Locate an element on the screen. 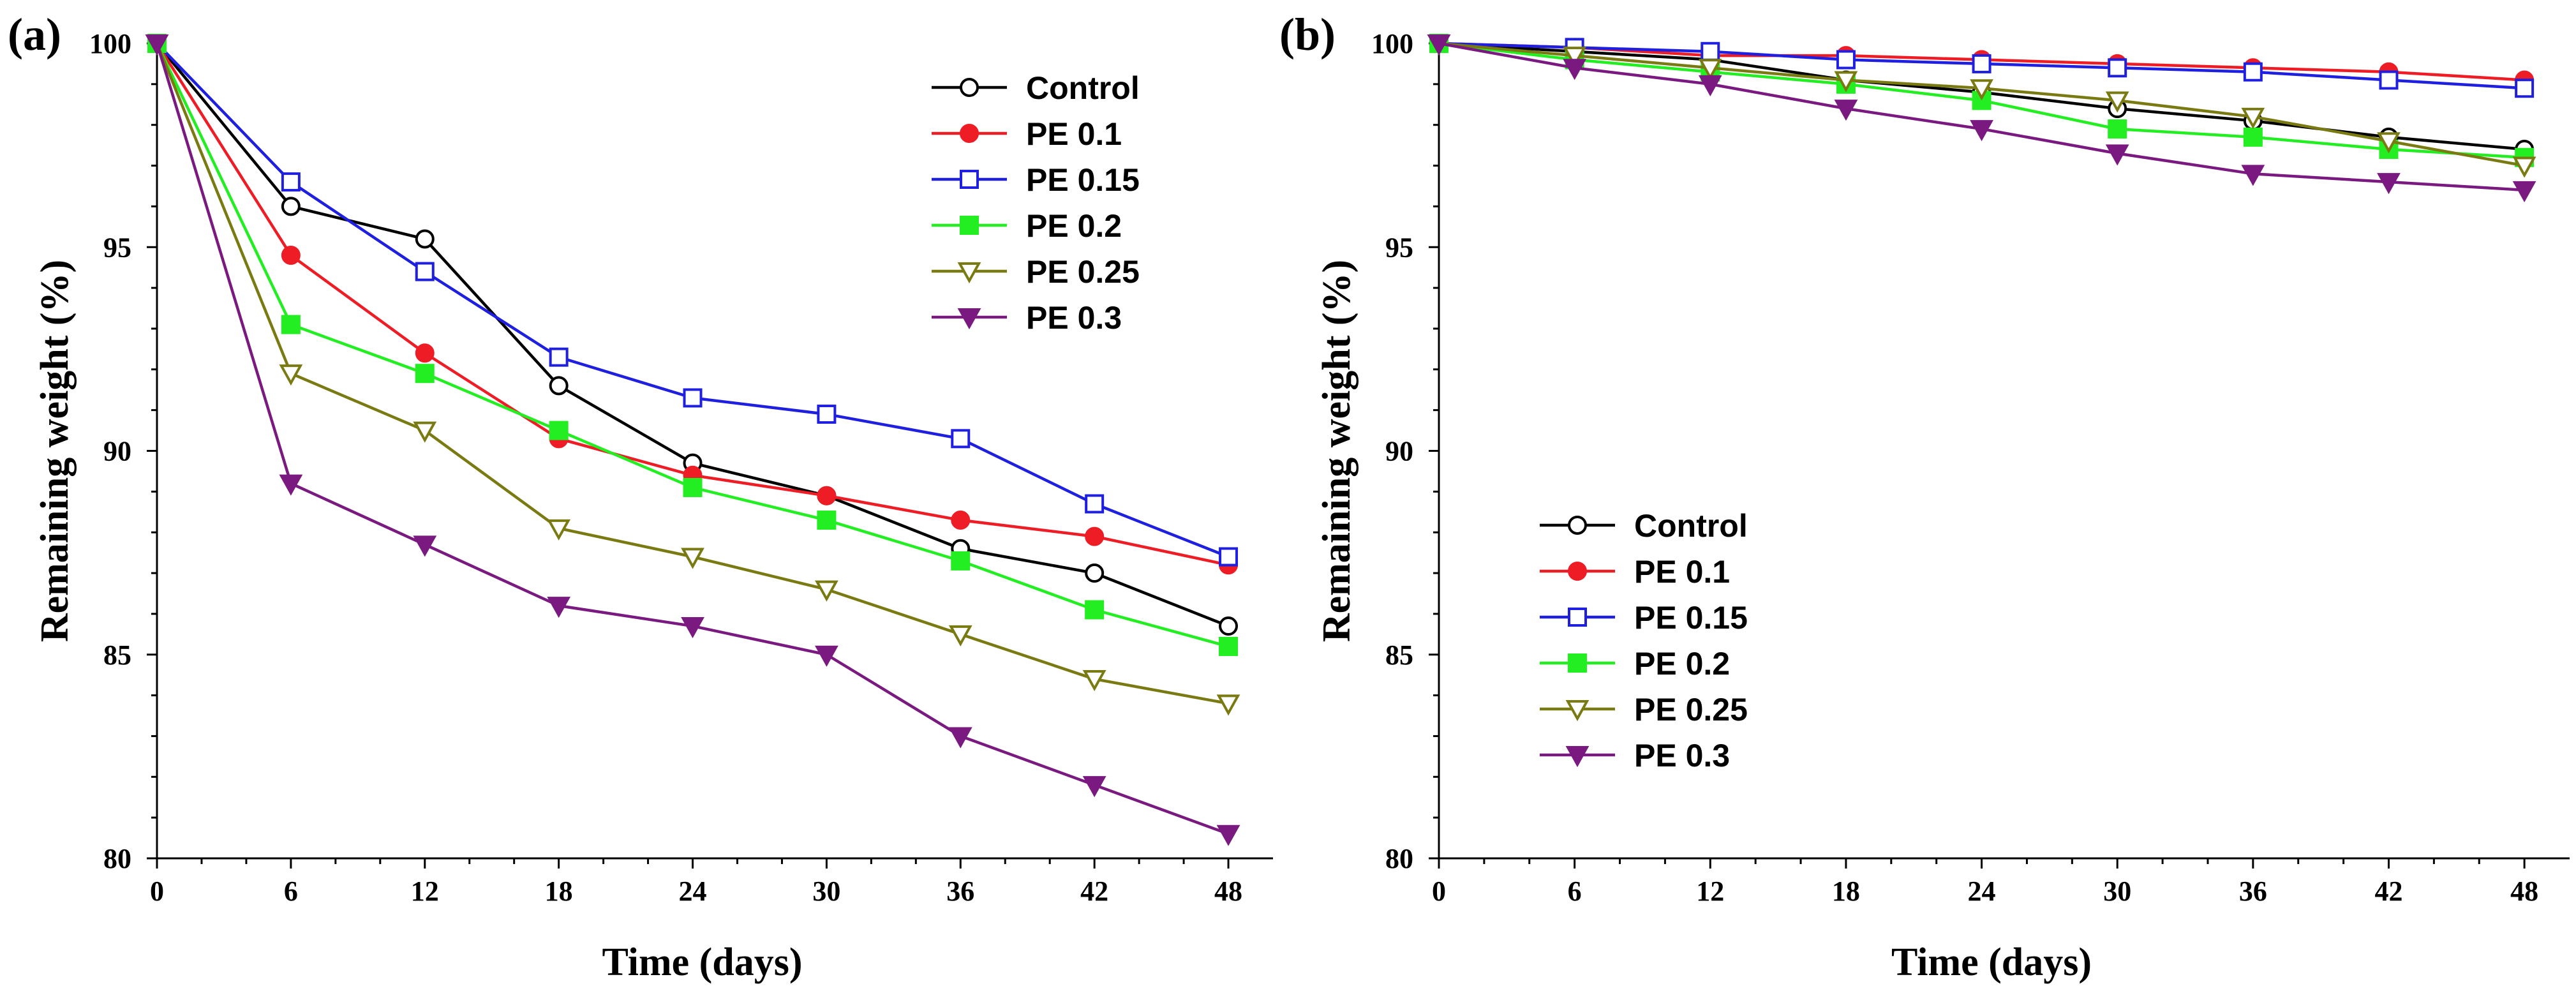 The width and height of the screenshot is (2576, 1000). x-tick-label: 36 is located at coordinates (2253, 891).